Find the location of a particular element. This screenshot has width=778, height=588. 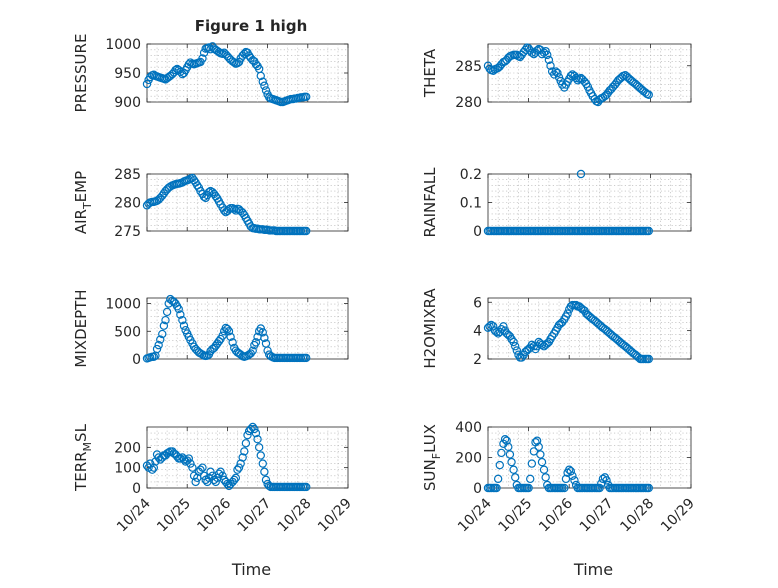

subplot-air-temp: 275 280 285 AIRTEMP is located at coordinates (210, 203).